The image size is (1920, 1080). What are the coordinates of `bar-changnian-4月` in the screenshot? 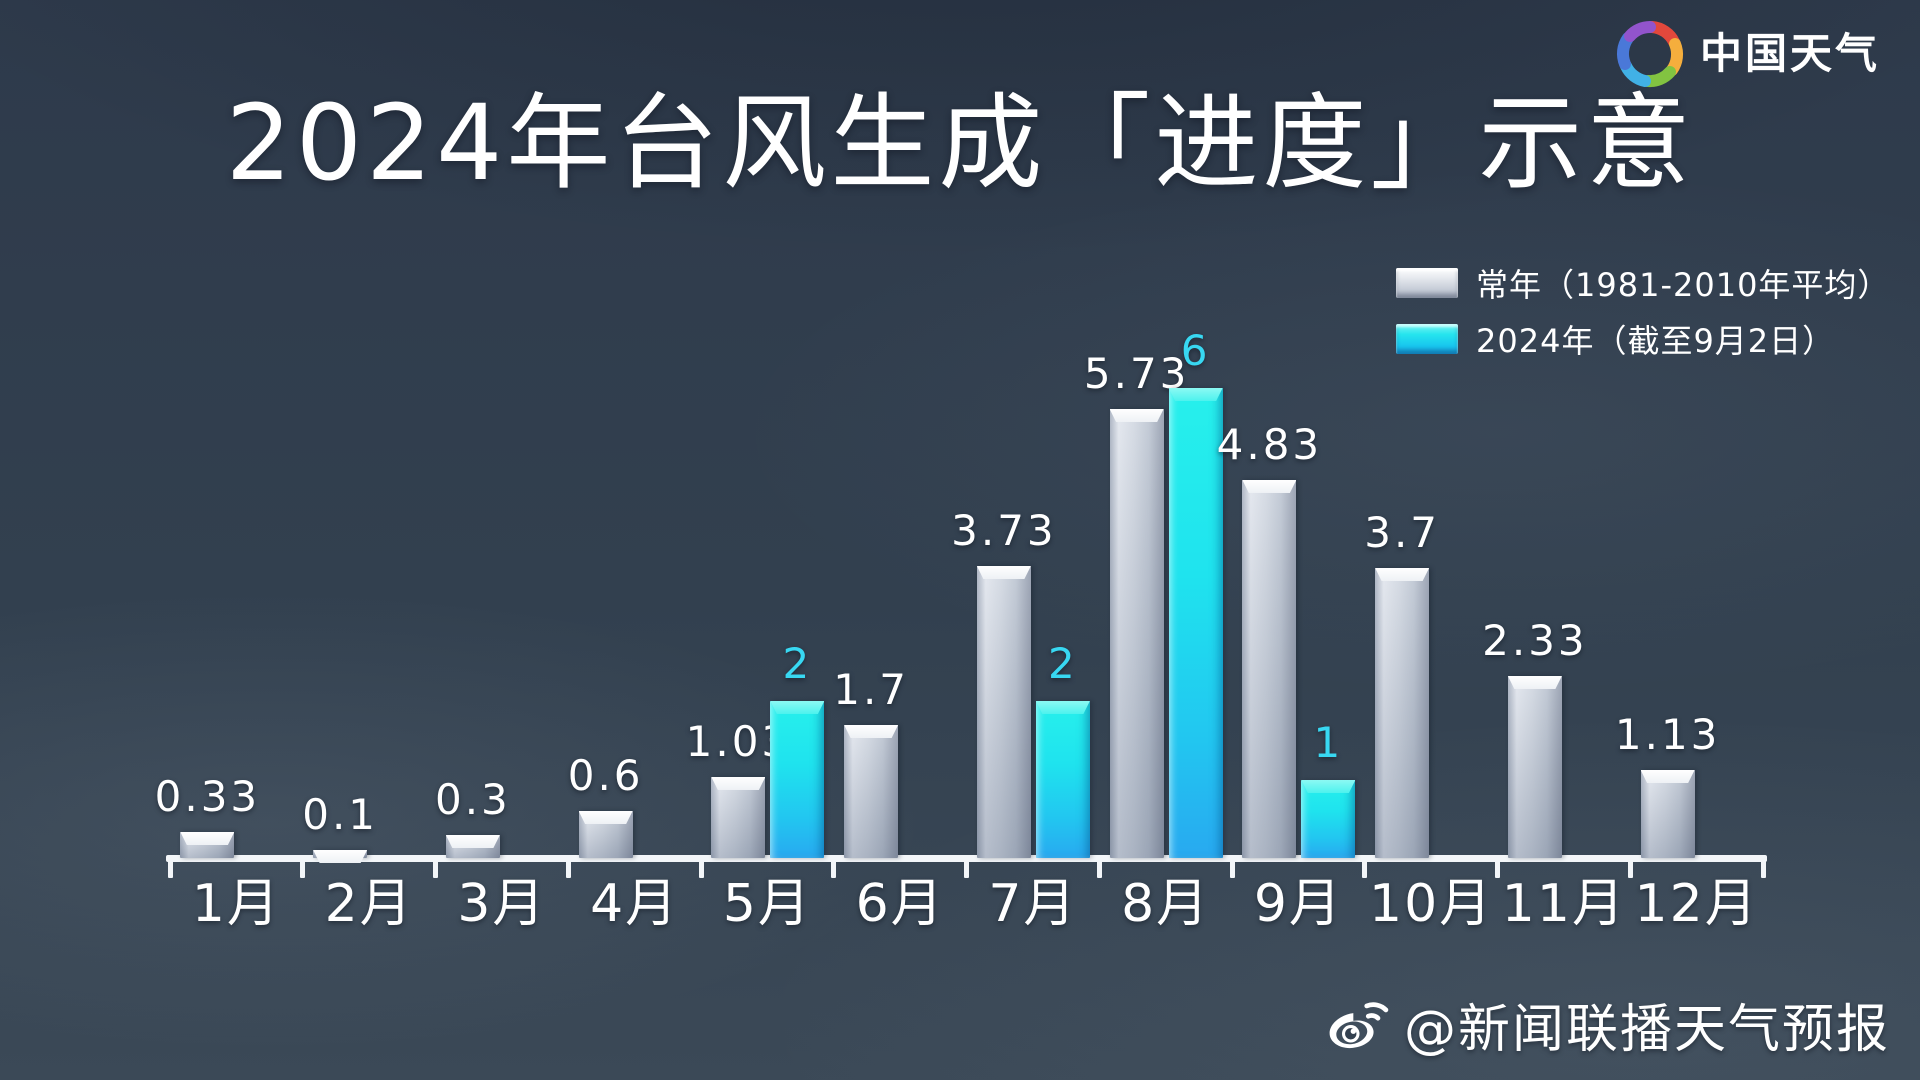 It's located at (605, 834).